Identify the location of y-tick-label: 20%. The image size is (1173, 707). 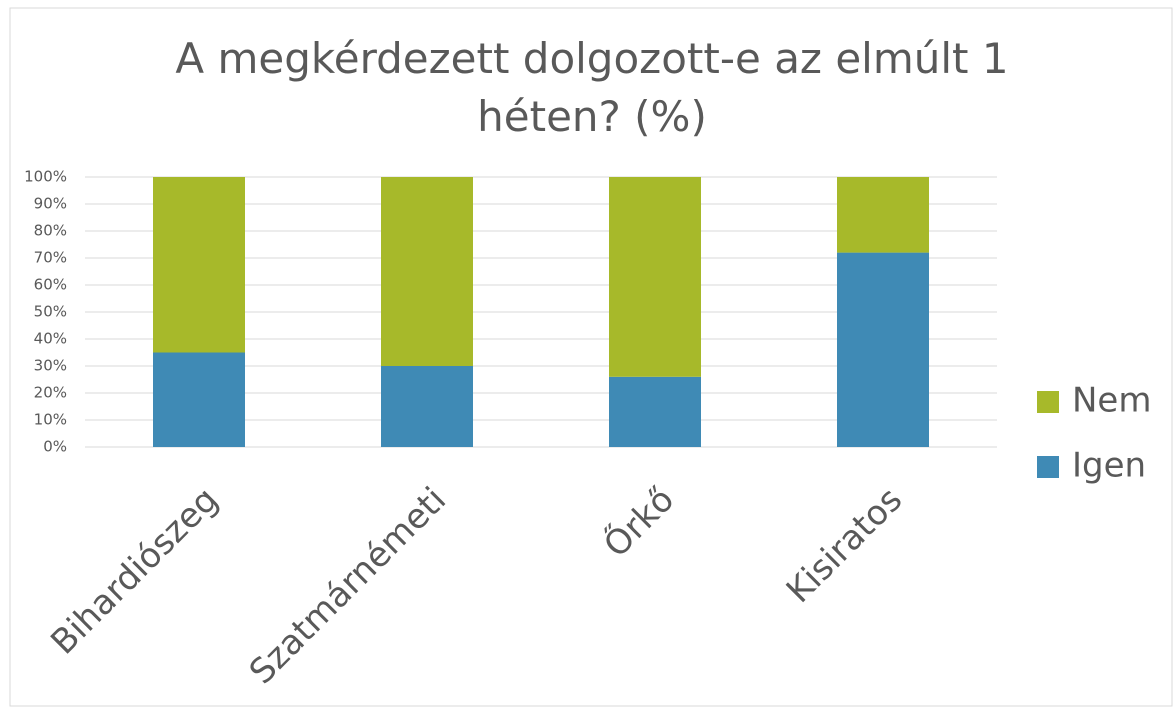
(50, 393).